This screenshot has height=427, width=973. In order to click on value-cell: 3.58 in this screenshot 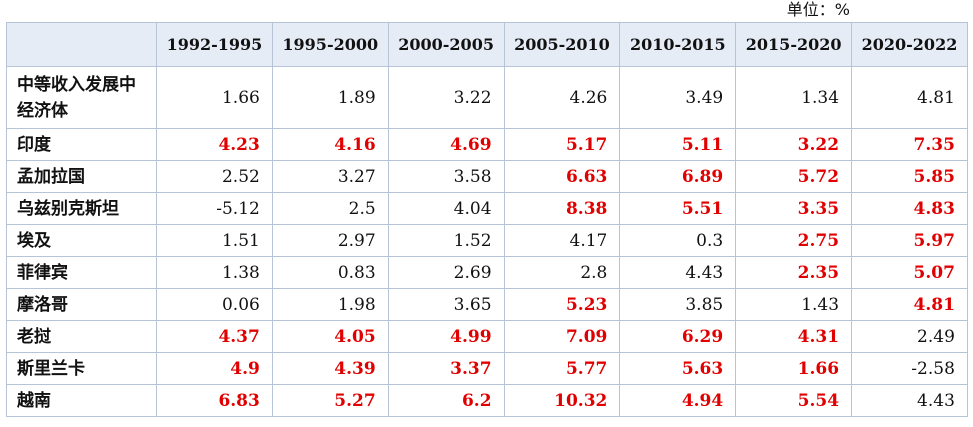, I will do `click(446, 176)`.